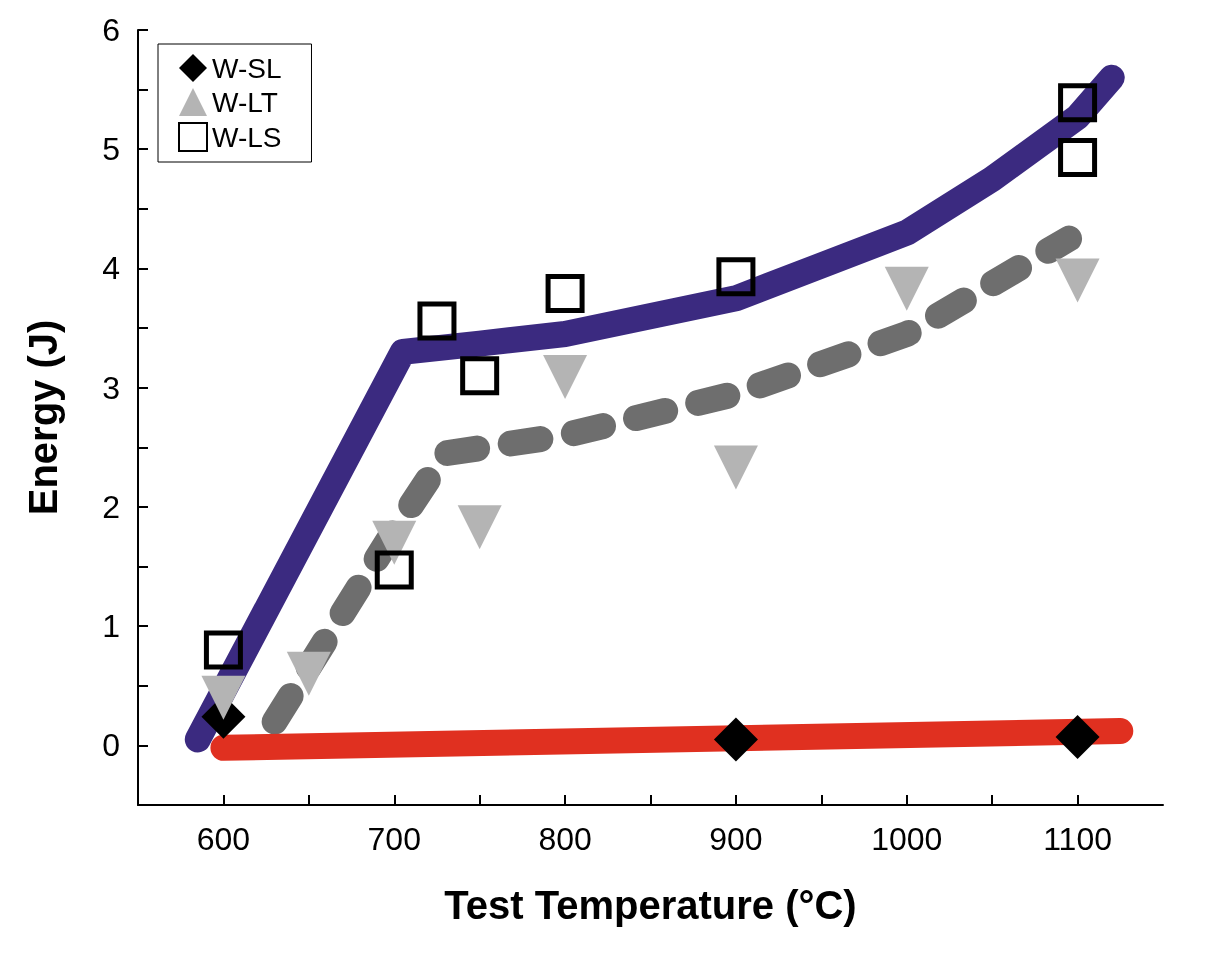 The image size is (1211, 963). I want to click on legend-label: W-SL, so click(247, 68).